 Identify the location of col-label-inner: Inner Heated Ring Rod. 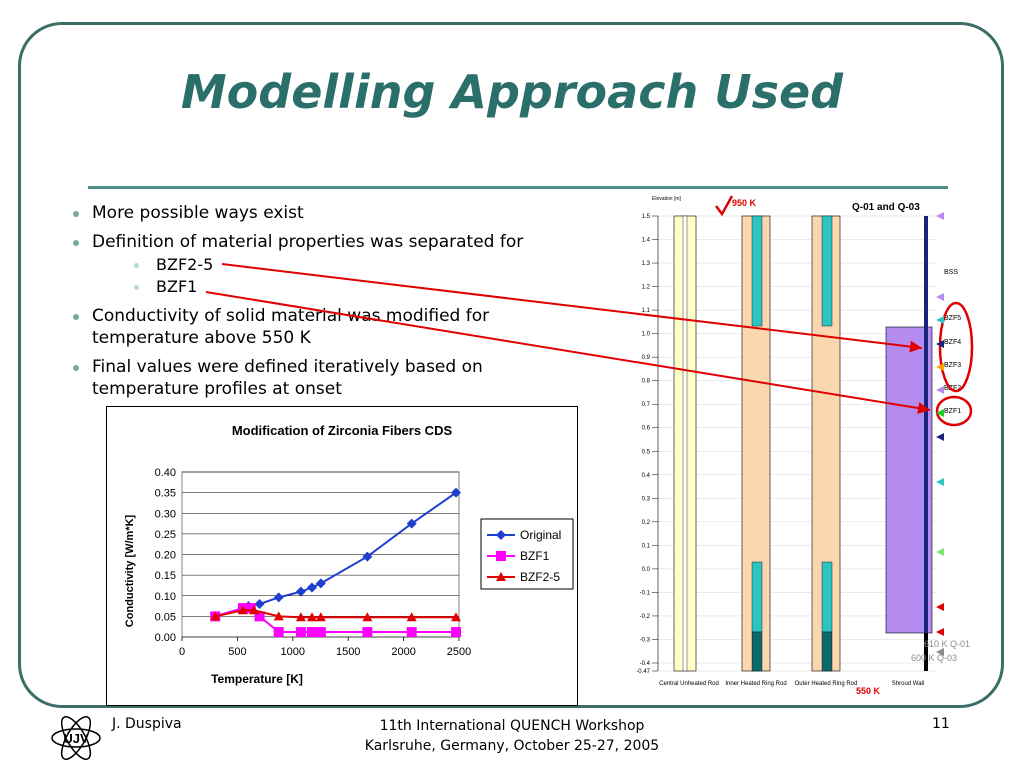
(755, 684).